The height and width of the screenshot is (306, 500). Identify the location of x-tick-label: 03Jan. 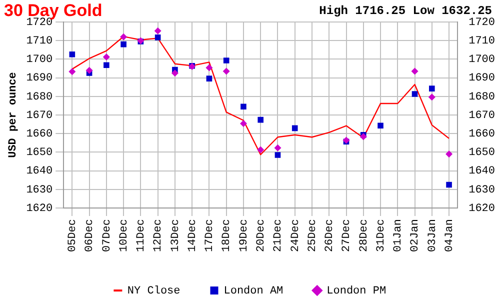
(432, 235).